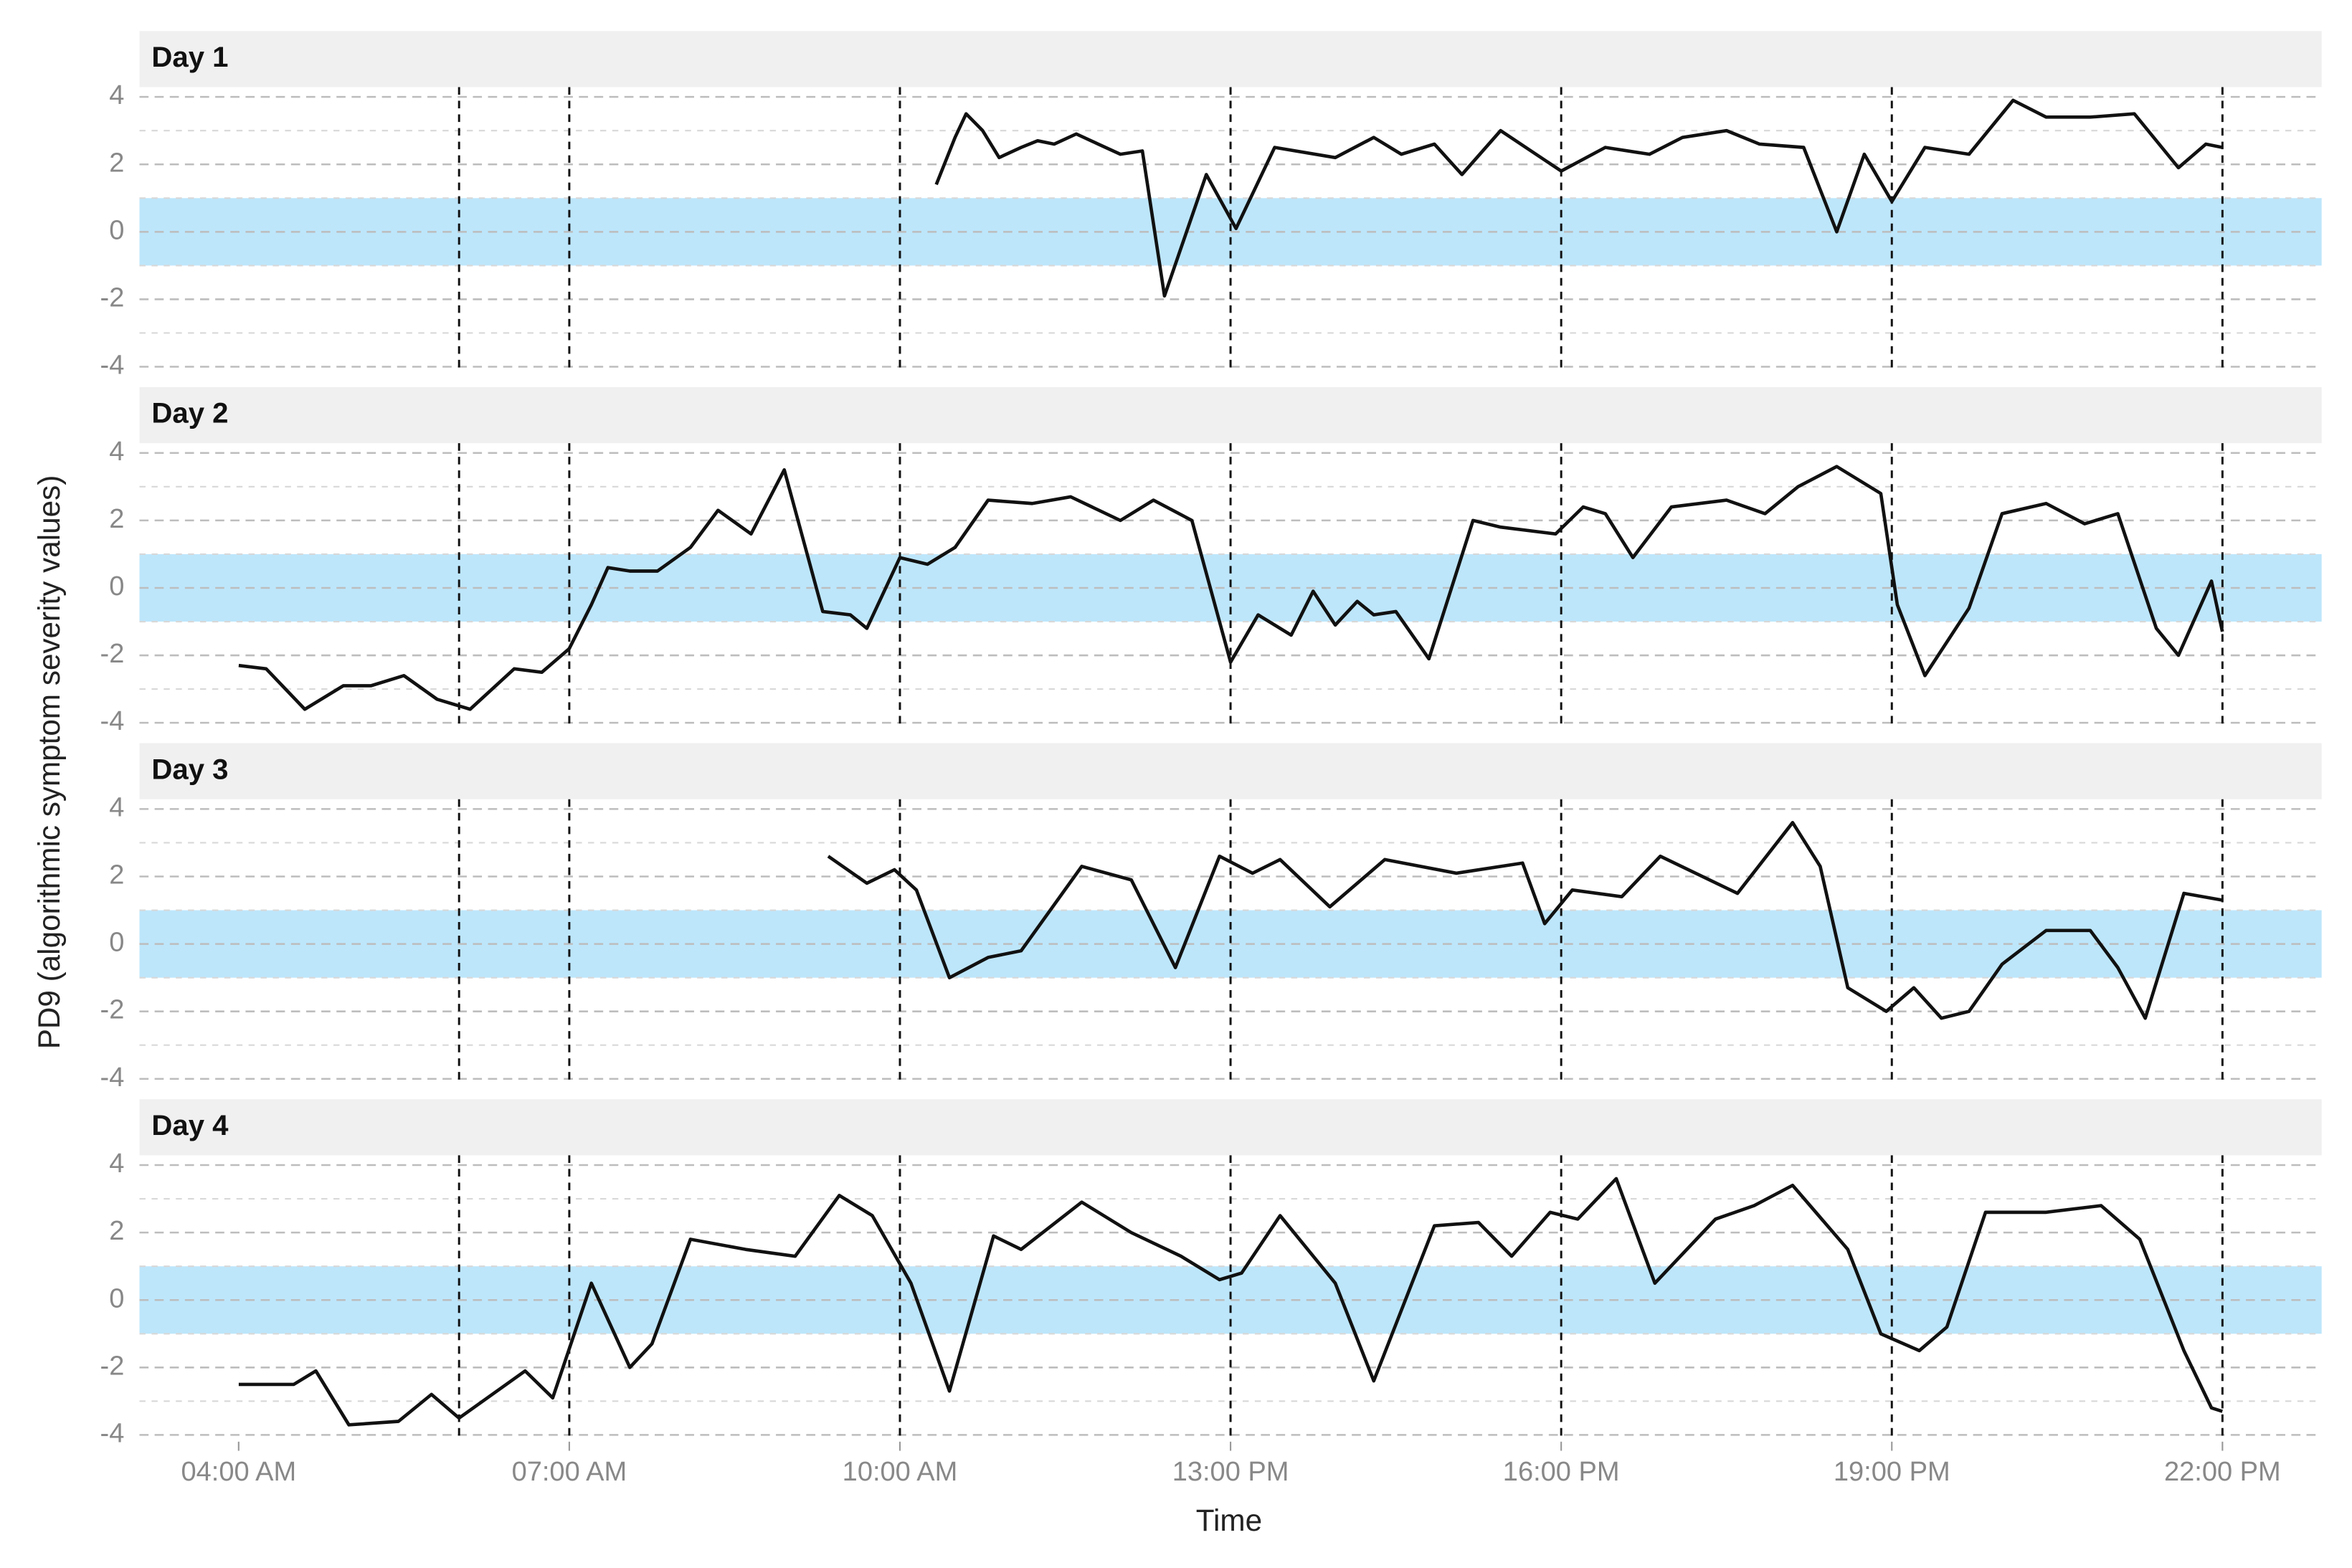  Describe the element at coordinates (1229, 1520) in the screenshot. I see `x-axis-label: Time` at that location.